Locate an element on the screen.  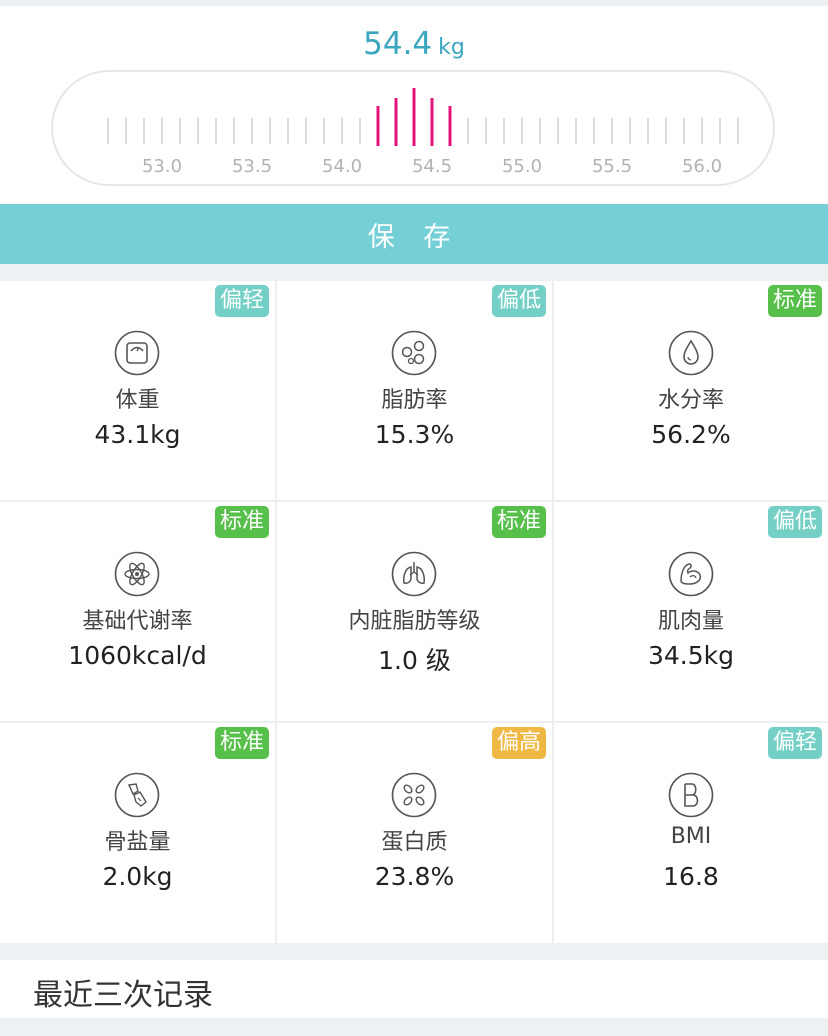
metric-card-water: 标准 水分率 56.2% is located at coordinates (691, 390).